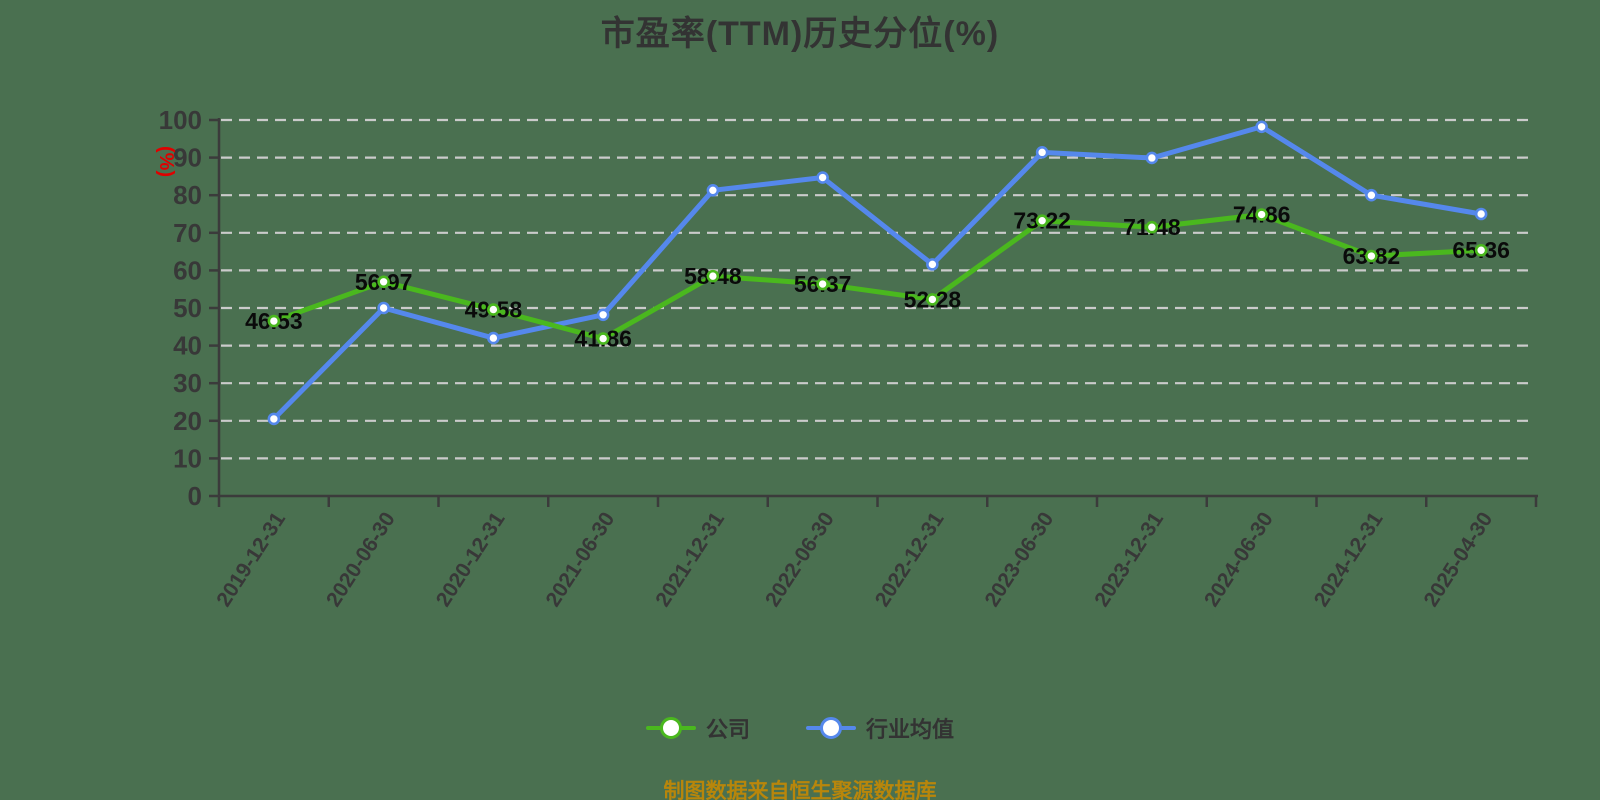 Image resolution: width=1600 pixels, height=800 pixels. I want to click on legend-marker-industry-icon, so click(831, 728).